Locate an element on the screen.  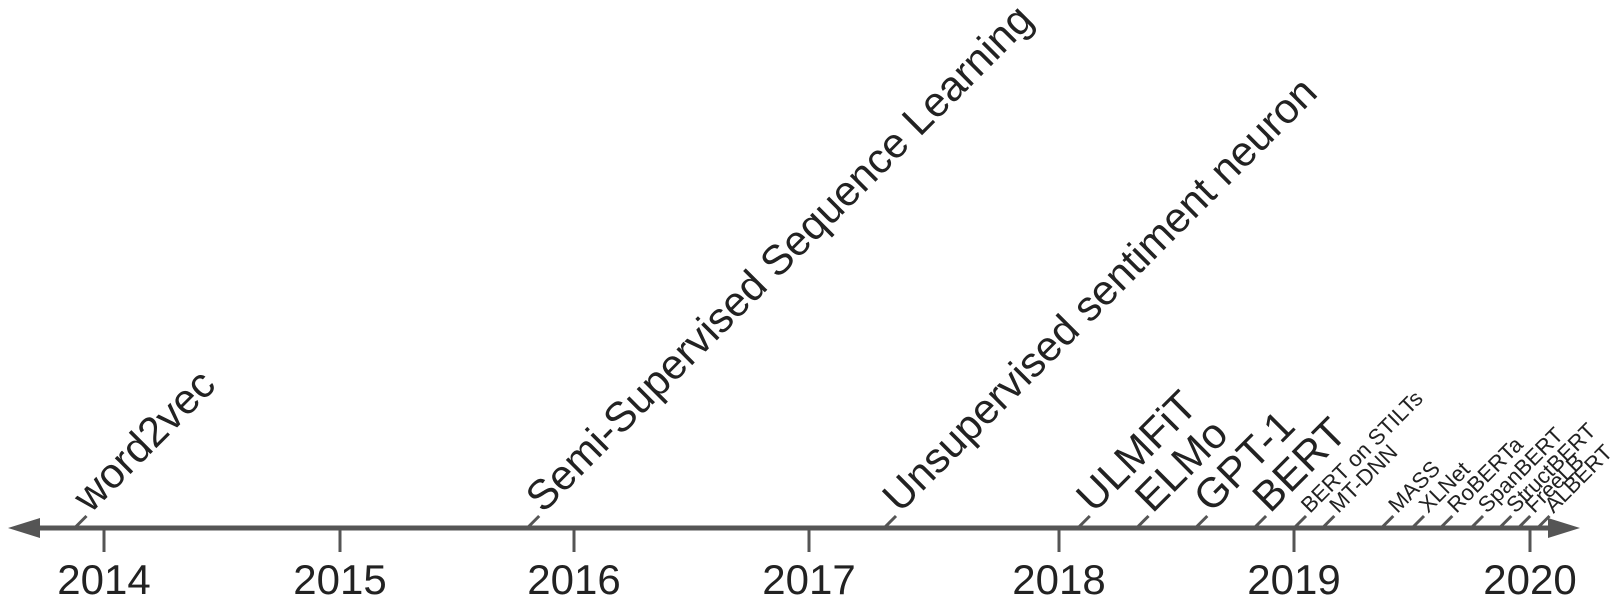
year-label: 2020 is located at coordinates (1529, 579).